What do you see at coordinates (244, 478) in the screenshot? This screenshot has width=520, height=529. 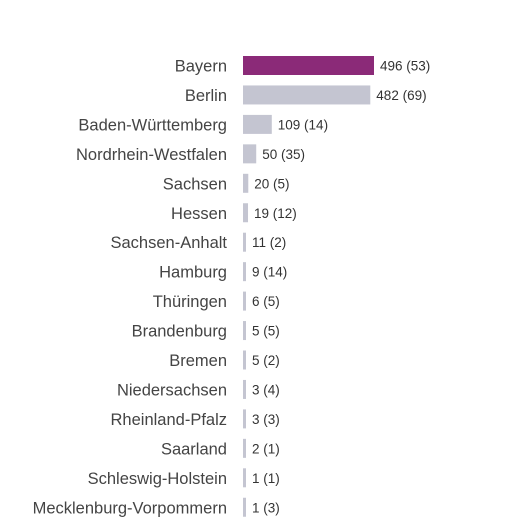 I see `bar-schleswig-holstein` at bounding box center [244, 478].